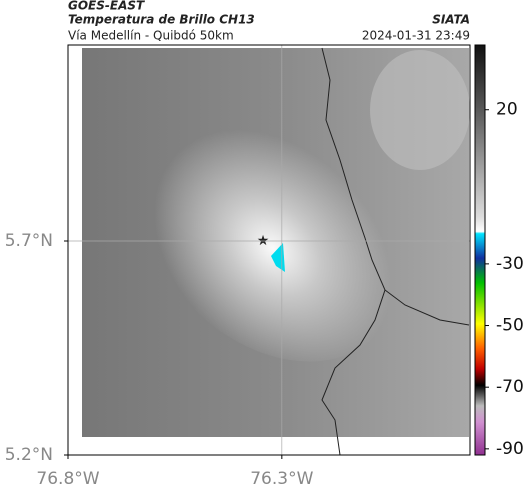 This screenshot has height=491, width=526. What do you see at coordinates (161, 20) in the screenshot?
I see `product: Temperatura de Brillo CH13` at bounding box center [161, 20].